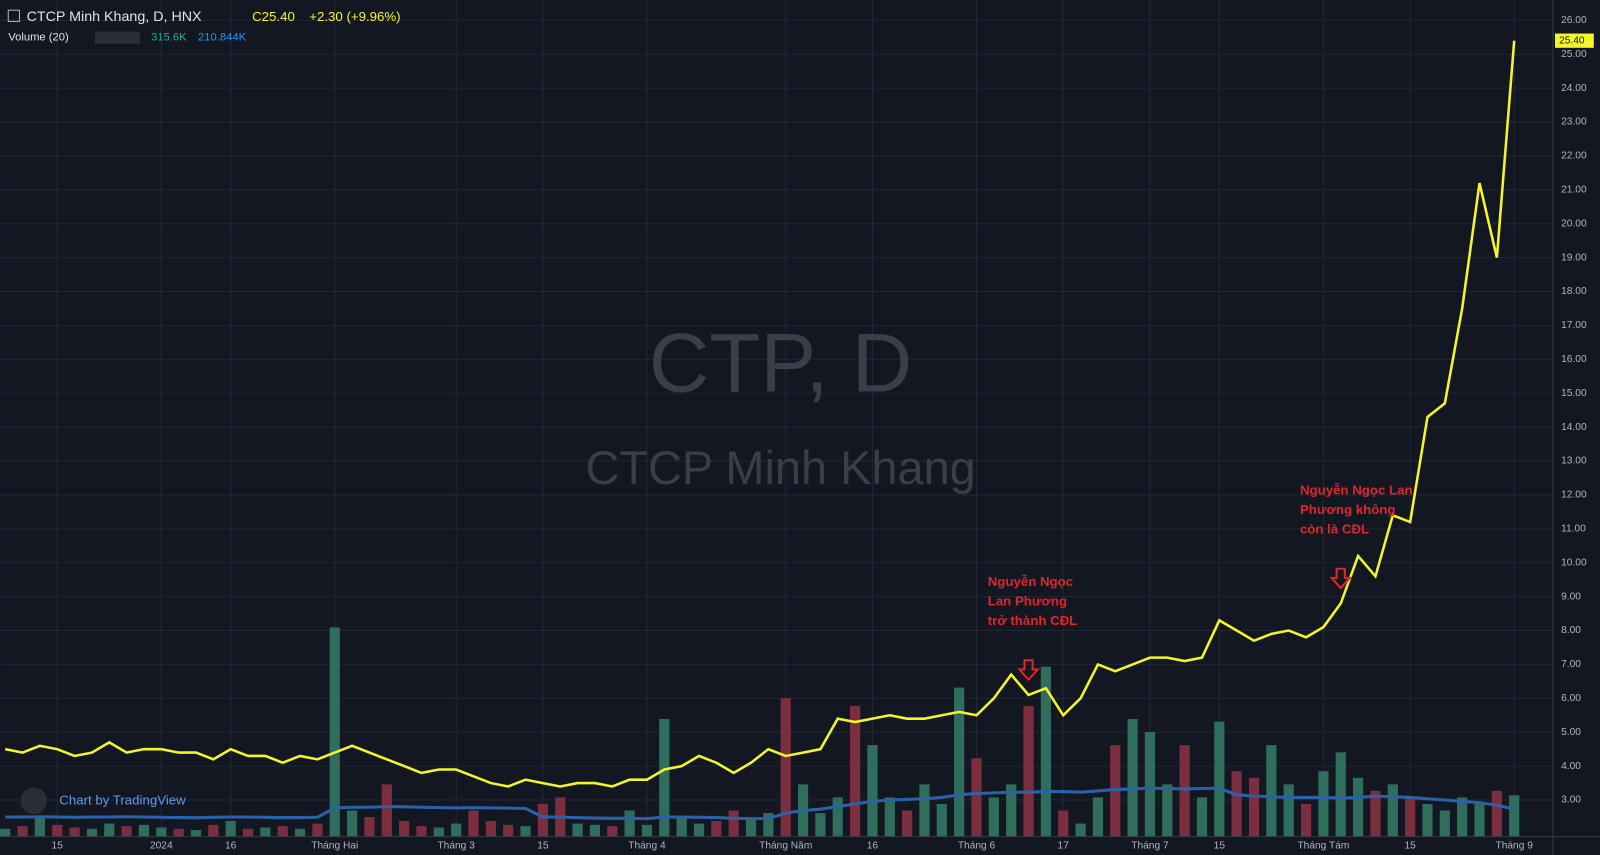 This screenshot has height=855, width=1600. What do you see at coordinates (161, 846) in the screenshot?
I see `x-tick-label: 2024` at bounding box center [161, 846].